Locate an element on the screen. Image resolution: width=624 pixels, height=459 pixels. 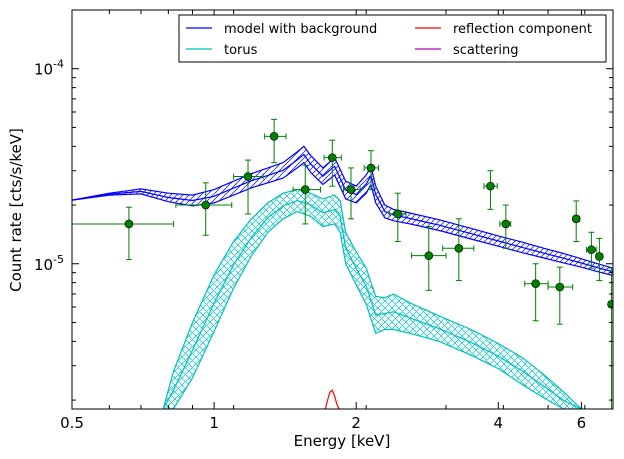
x-axis-label: Energy [keV] is located at coordinates (342, 441).